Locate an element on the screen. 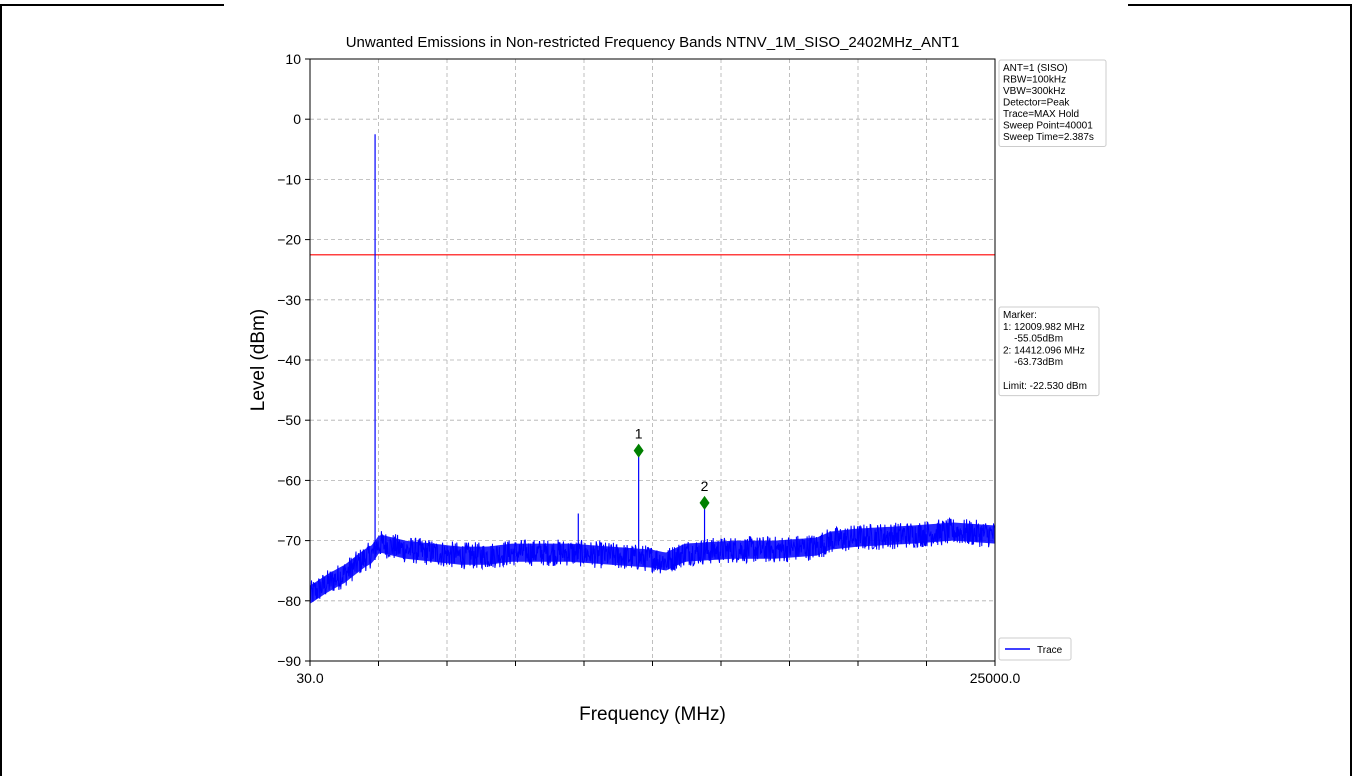 The width and height of the screenshot is (1352, 776). legend-frame is located at coordinates (1035, 649).